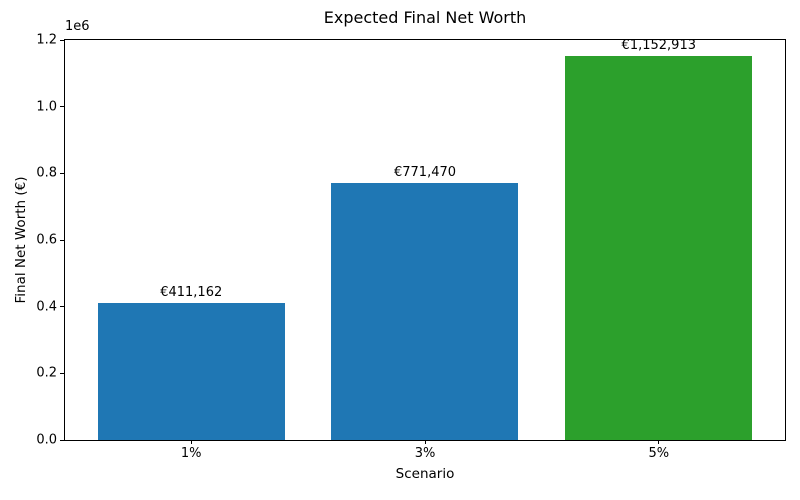 The image size is (800, 500). I want to click on x-axis-label: Scenario, so click(425, 474).